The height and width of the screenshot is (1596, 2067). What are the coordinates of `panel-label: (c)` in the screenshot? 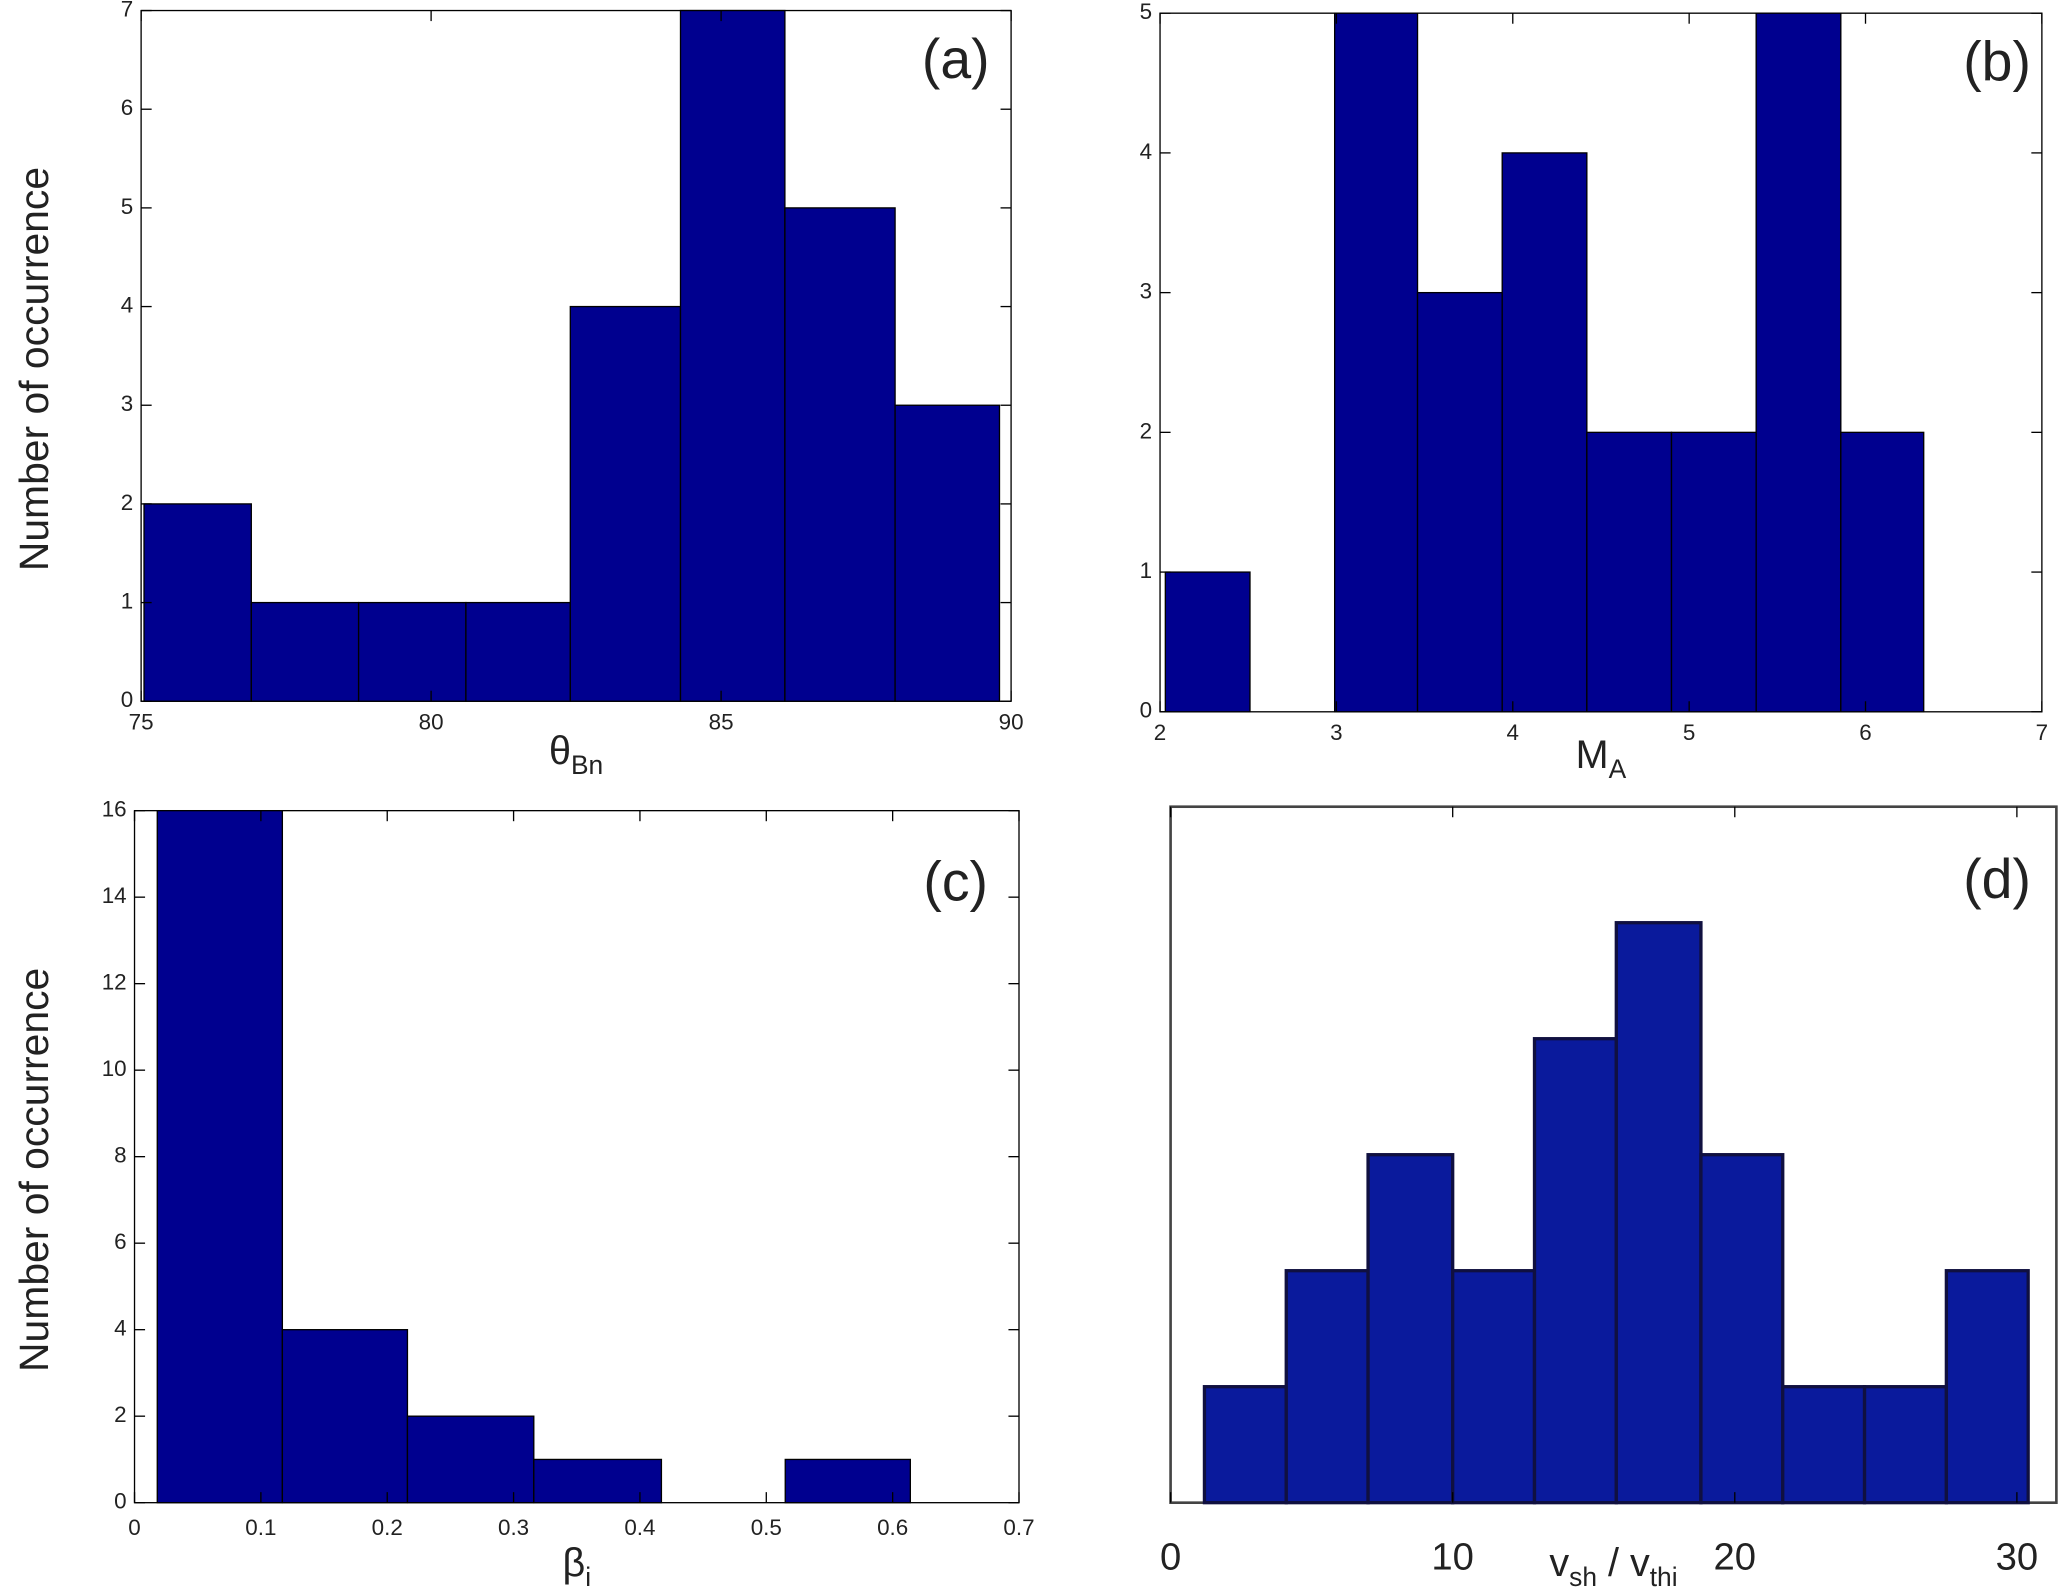 It's located at (955, 881).